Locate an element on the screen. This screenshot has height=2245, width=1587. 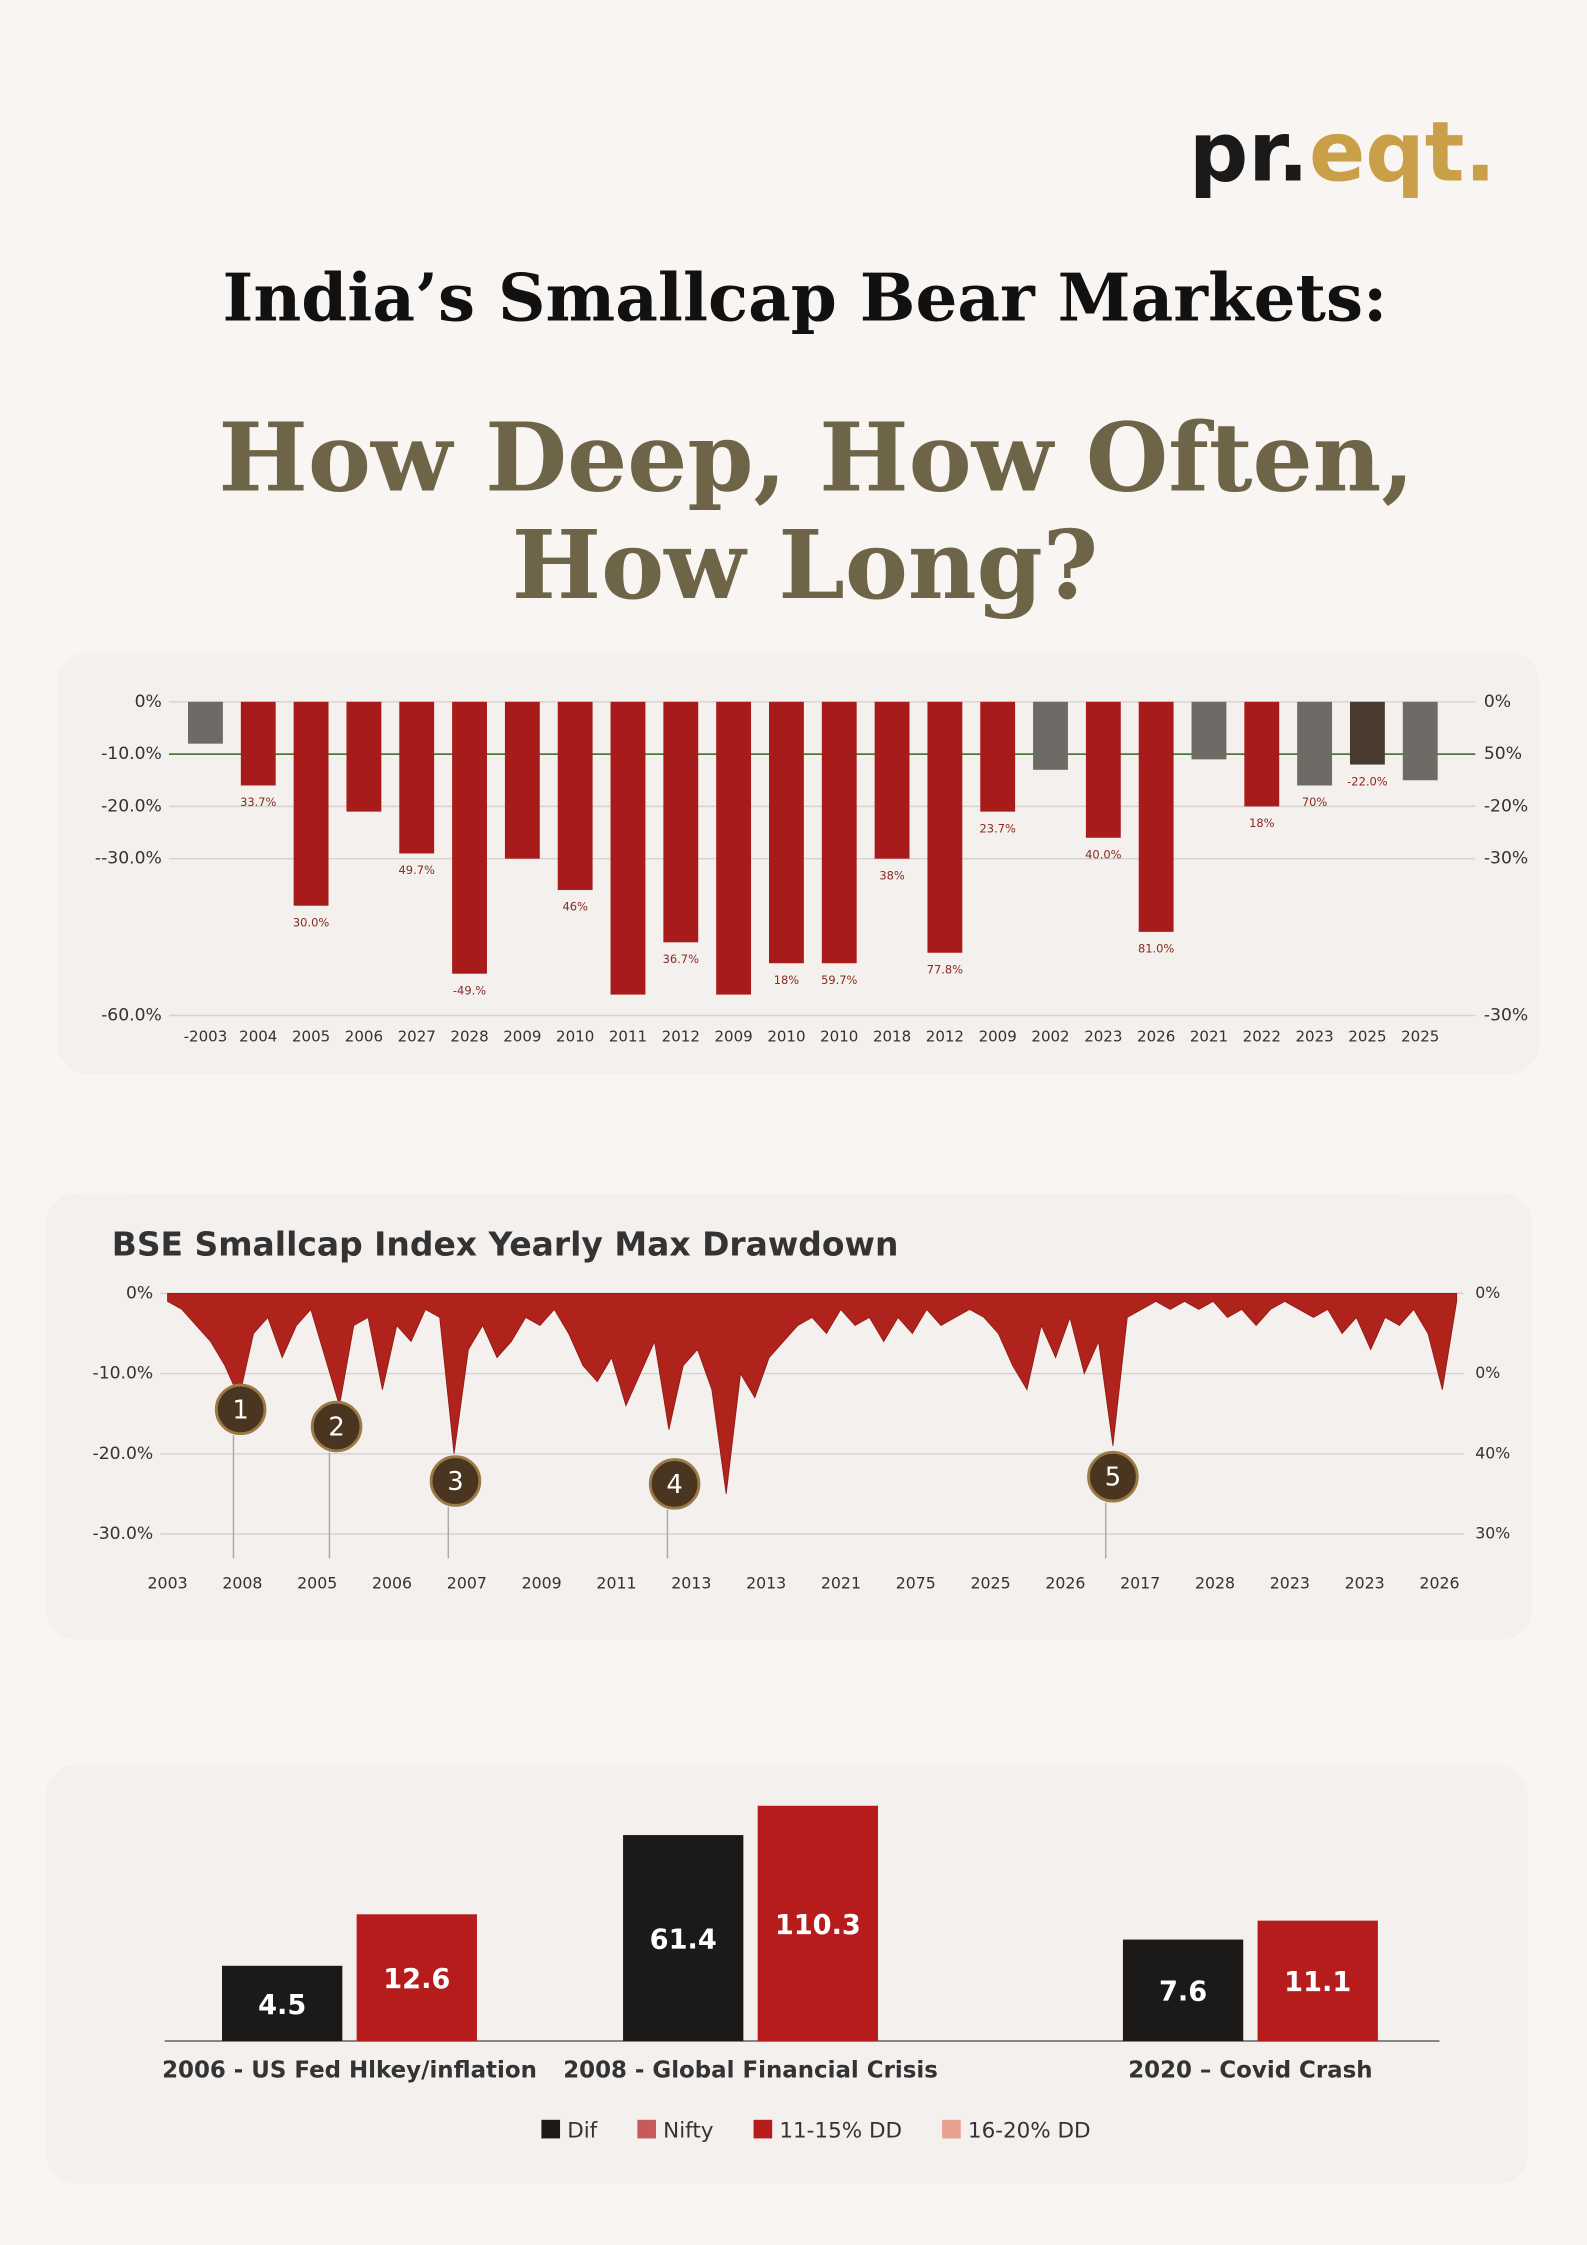
x-tick-label: 2022 is located at coordinates (1262, 1036).